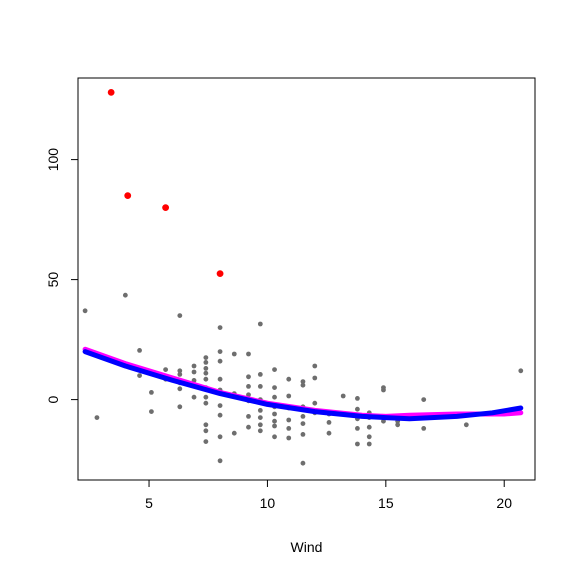 The height and width of the screenshot is (576, 576). What do you see at coordinates (149, 503) in the screenshot?
I see `x-tick-label: 5` at bounding box center [149, 503].